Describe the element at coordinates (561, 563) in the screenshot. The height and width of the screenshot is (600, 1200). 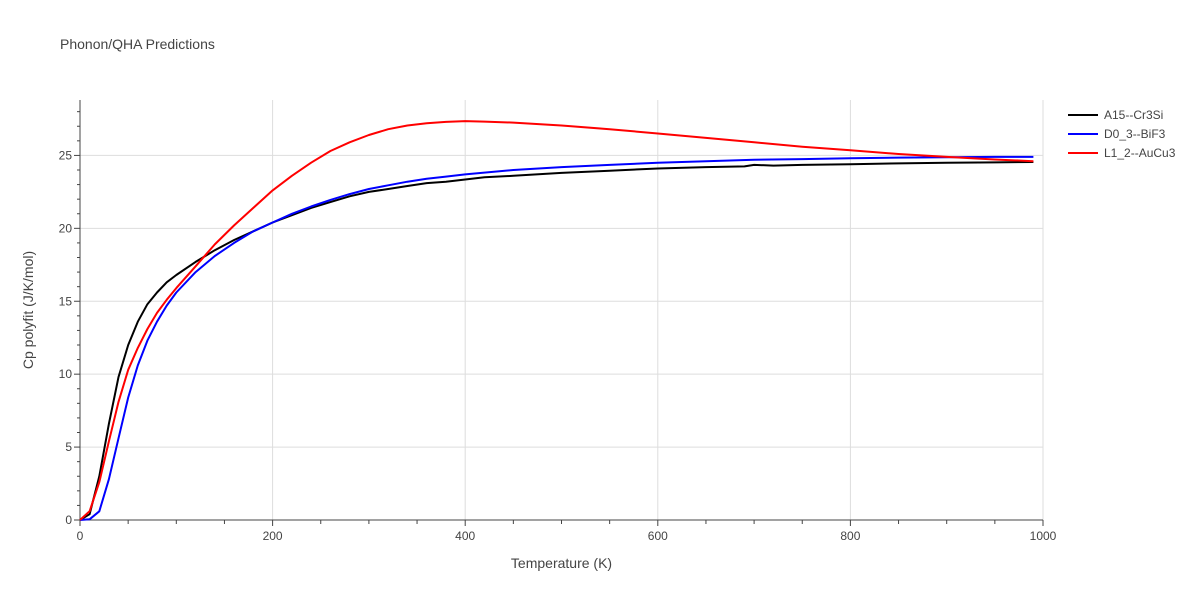
I see `x-axis-title: Temperature (K)` at that location.